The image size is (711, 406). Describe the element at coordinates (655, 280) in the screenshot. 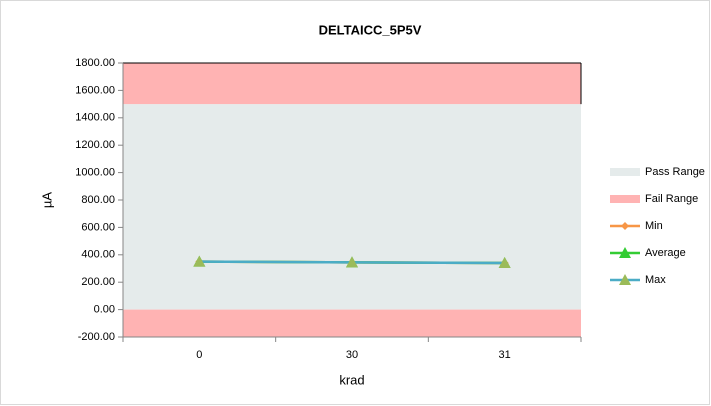

I see `legend-label: Max` at that location.